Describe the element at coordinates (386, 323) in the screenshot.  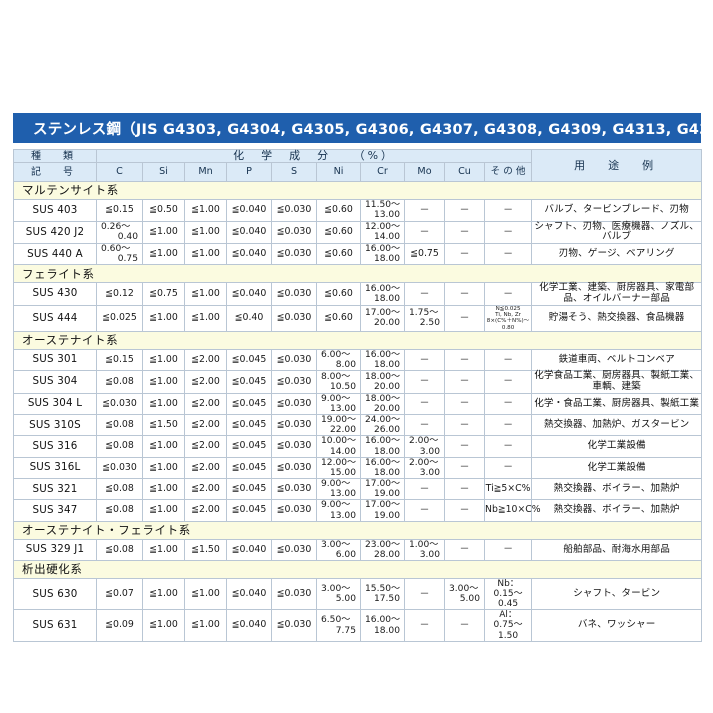
I see `range-lower: 20.00` at that location.